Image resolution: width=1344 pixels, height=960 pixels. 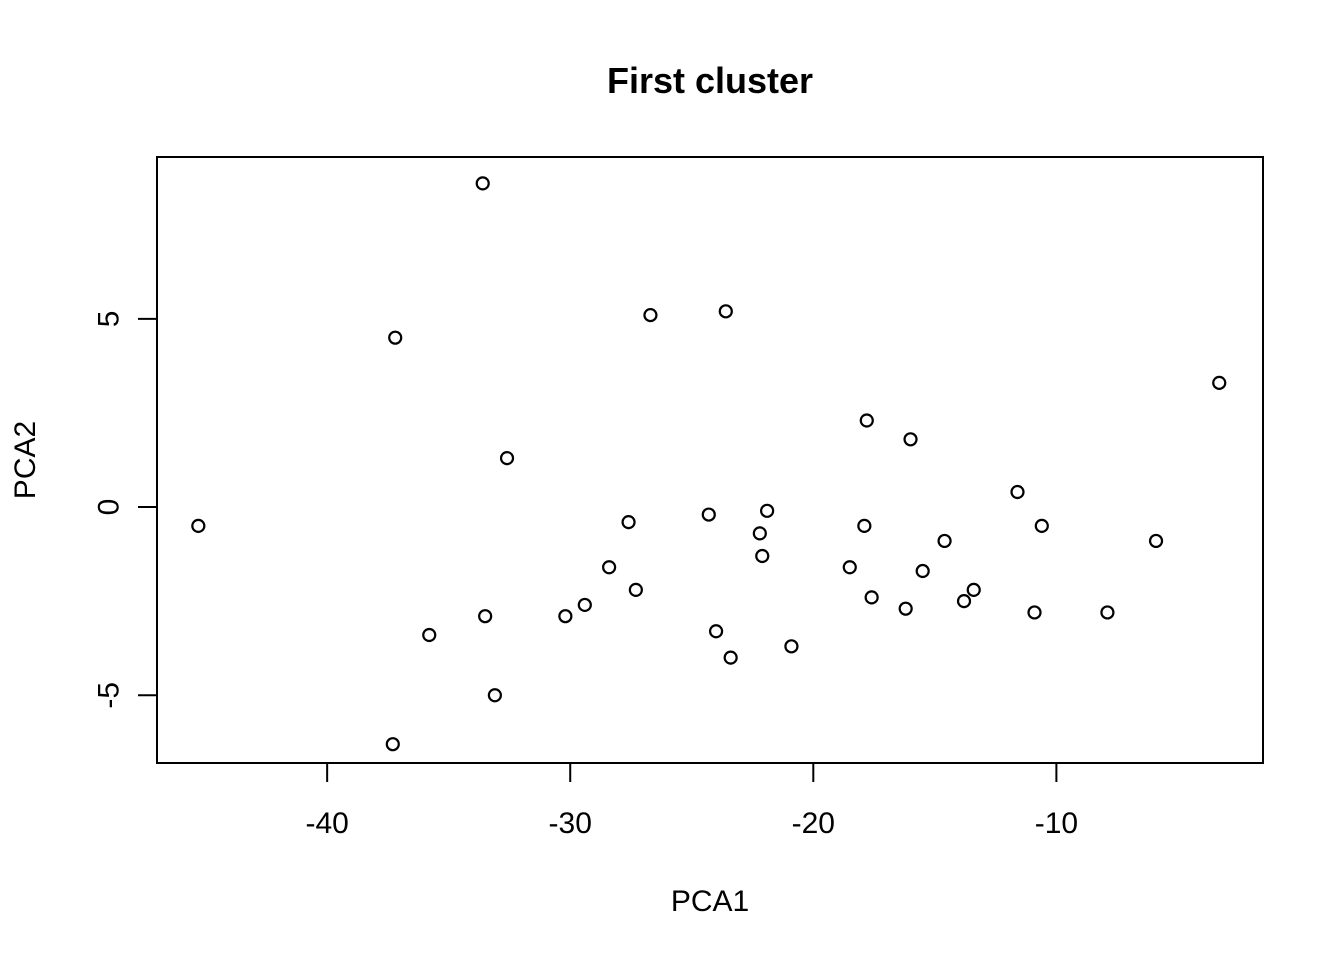 I want to click on chart-title: First cluster, so click(x=710, y=80).